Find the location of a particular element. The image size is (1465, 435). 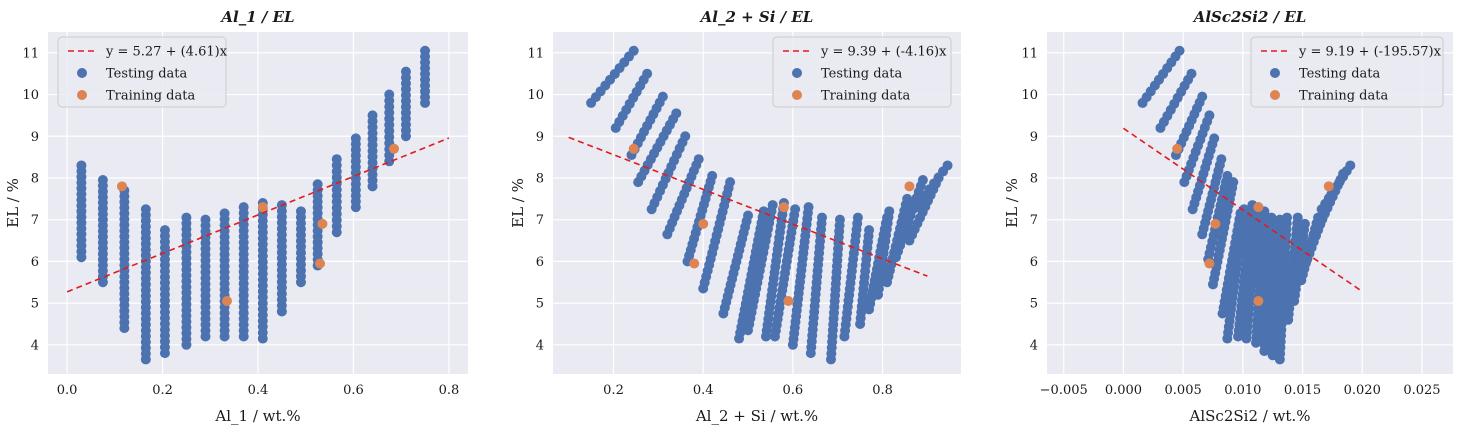

x-tick-label: 0.015 is located at coordinates (1302, 390).